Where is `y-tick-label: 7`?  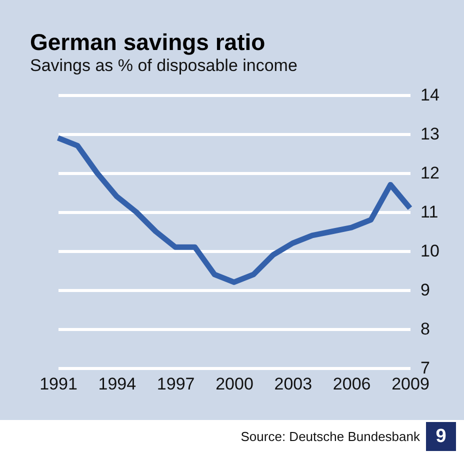
y-tick-label: 7 is located at coordinates (425, 368).